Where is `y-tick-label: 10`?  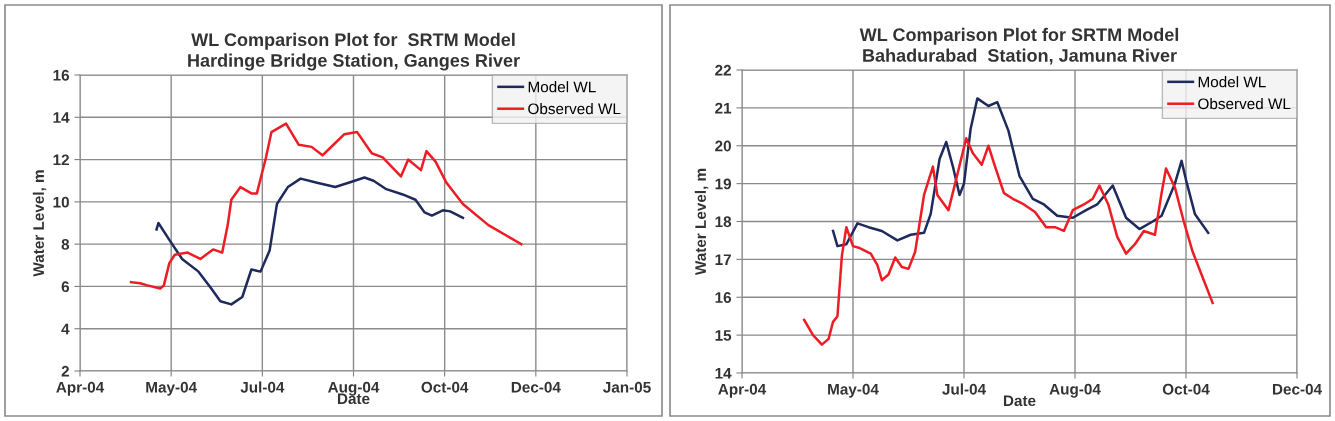
y-tick-label: 10 is located at coordinates (61, 202).